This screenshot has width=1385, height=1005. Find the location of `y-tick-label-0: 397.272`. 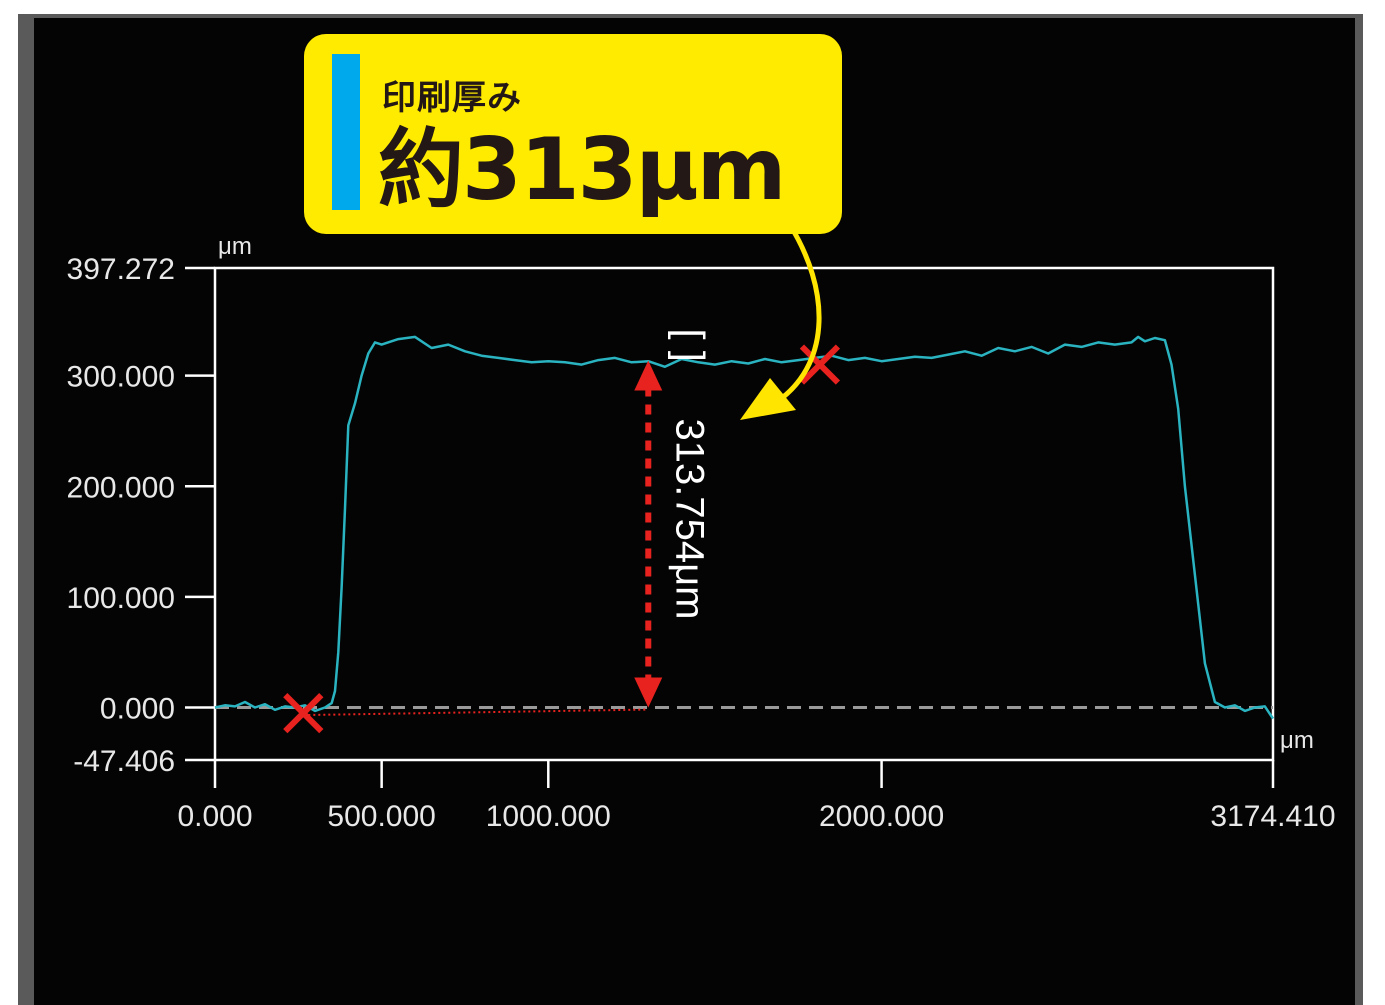

y-tick-label-0: 397.272 is located at coordinates (121, 269).